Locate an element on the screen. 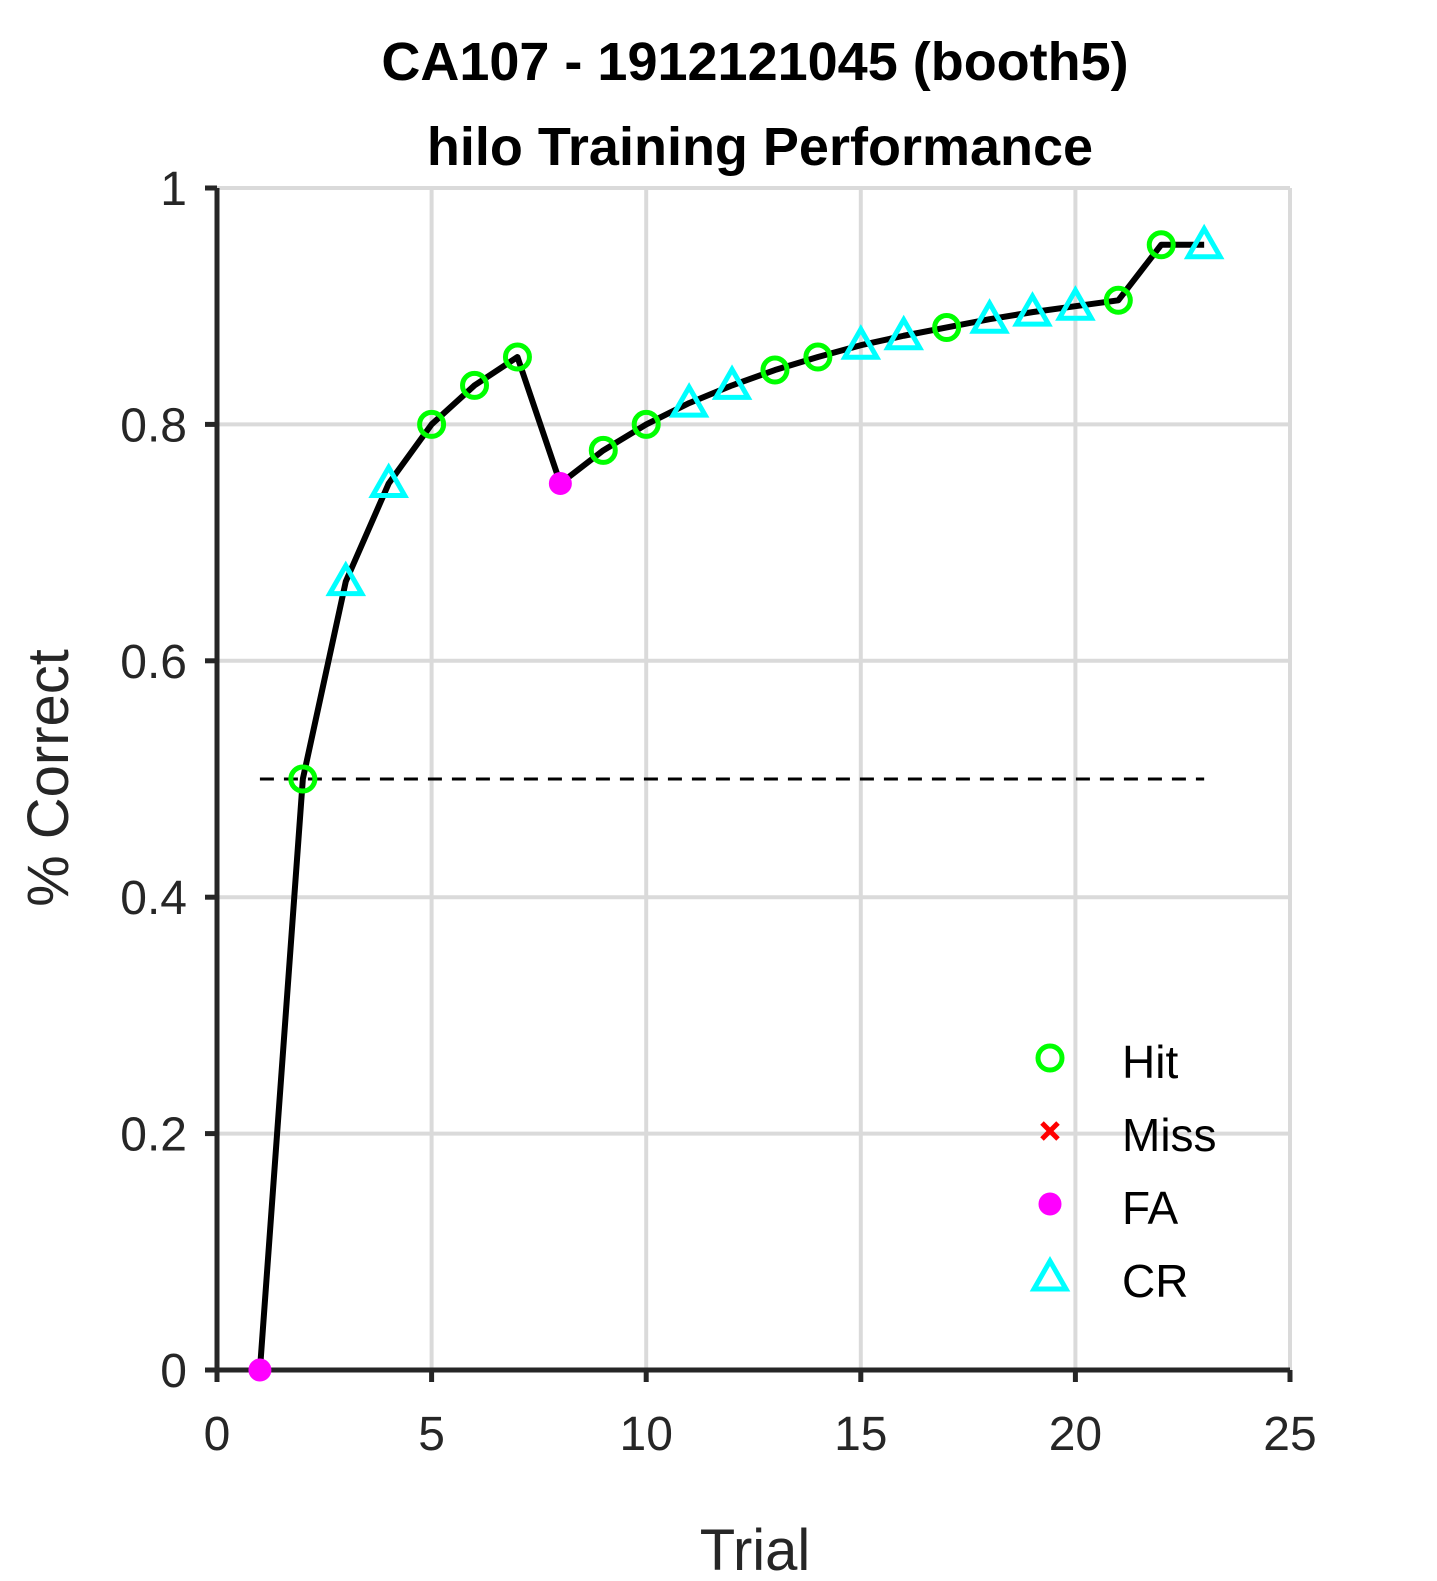 This screenshot has width=1437, height=1581. legend-marker-cr is located at coordinates (1050, 1273).